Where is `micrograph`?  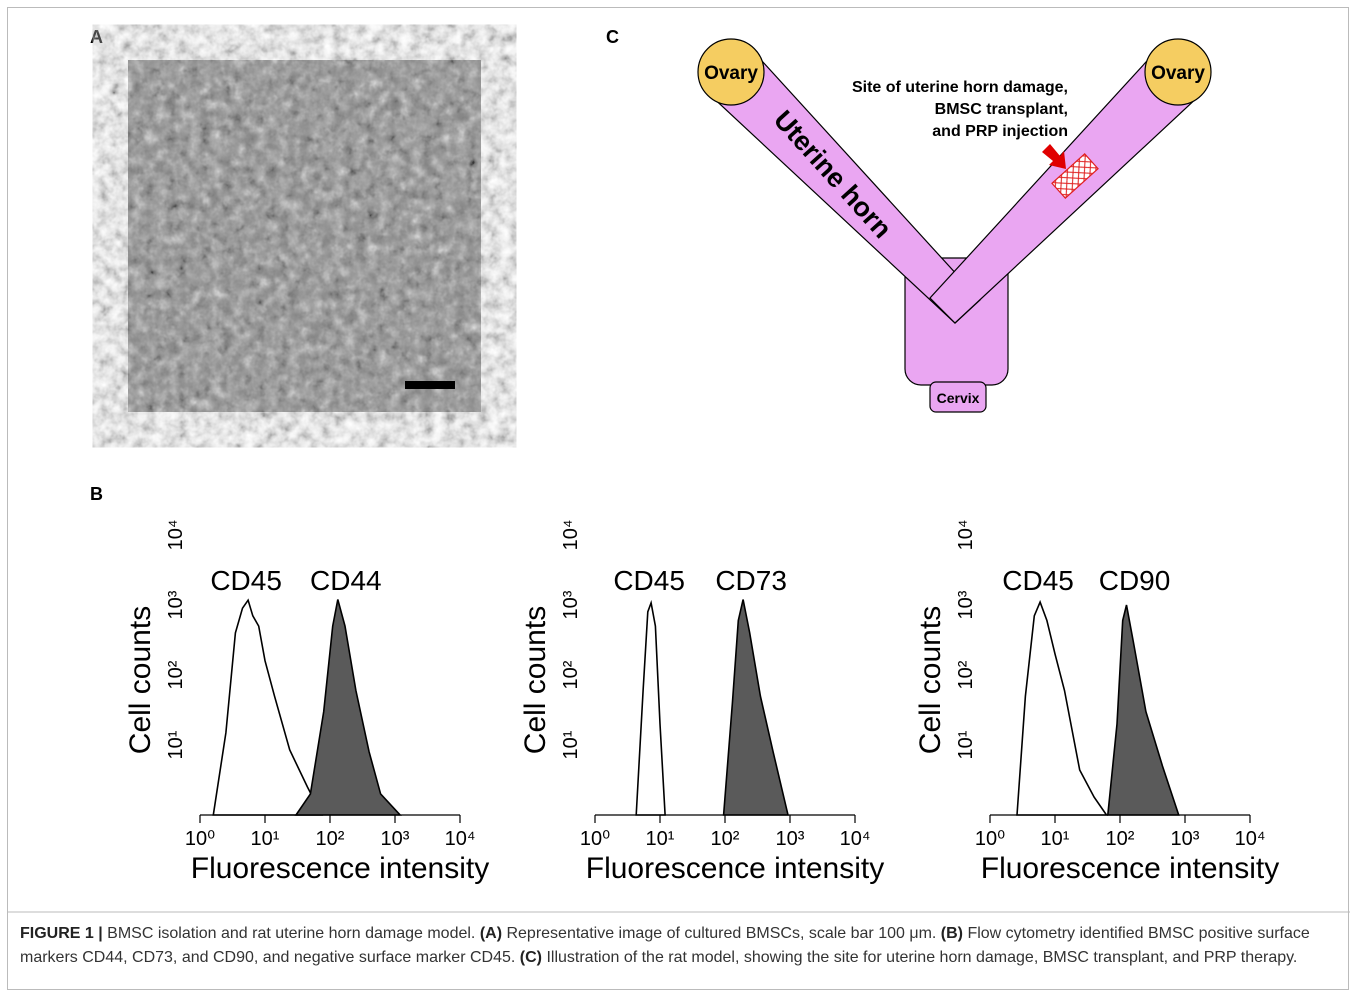 micrograph is located at coordinates (304, 236).